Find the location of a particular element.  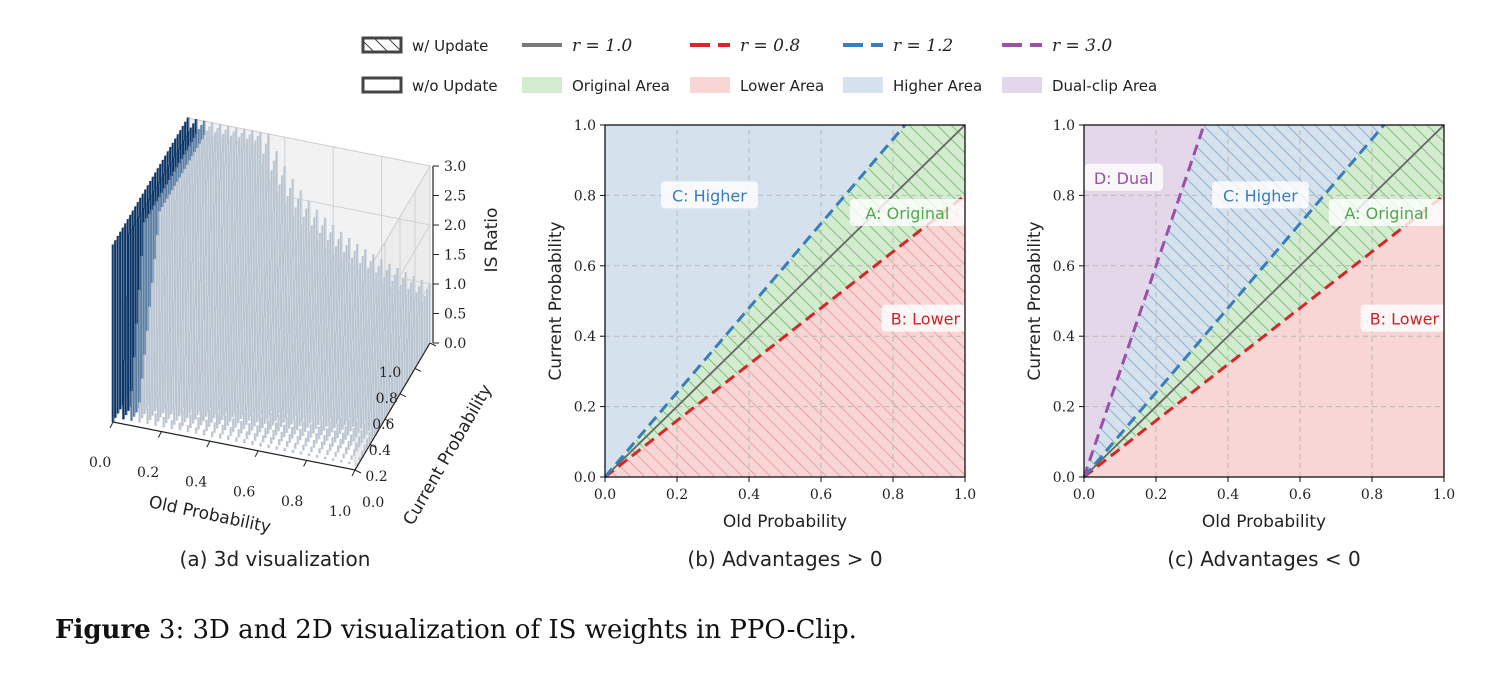

z-axis-label: IS Ratio is located at coordinates (492, 240).